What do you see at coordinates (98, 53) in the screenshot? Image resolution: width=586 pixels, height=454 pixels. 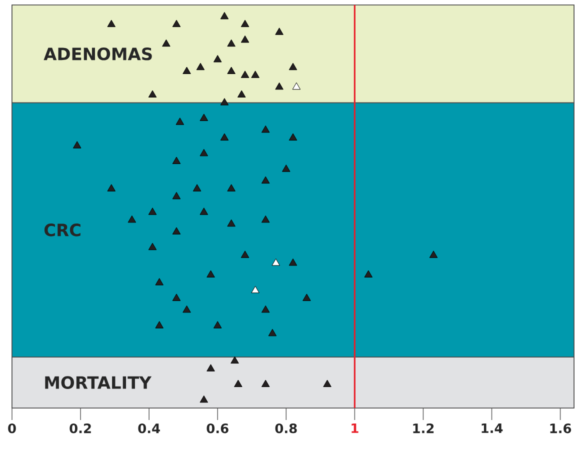 I see `band-label: ADENOMAS` at bounding box center [98, 53].